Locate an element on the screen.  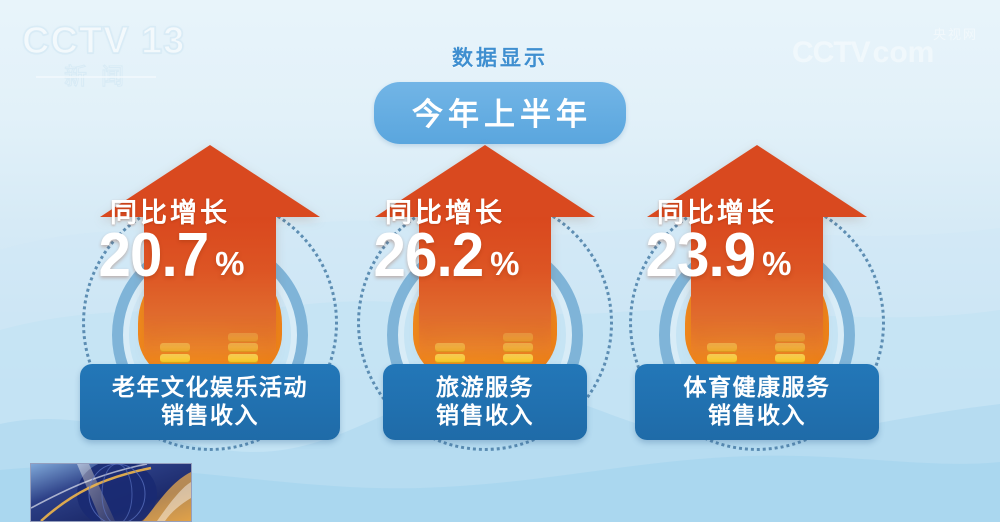
header-subtitle: 数据显示 is located at coordinates (500, 58).